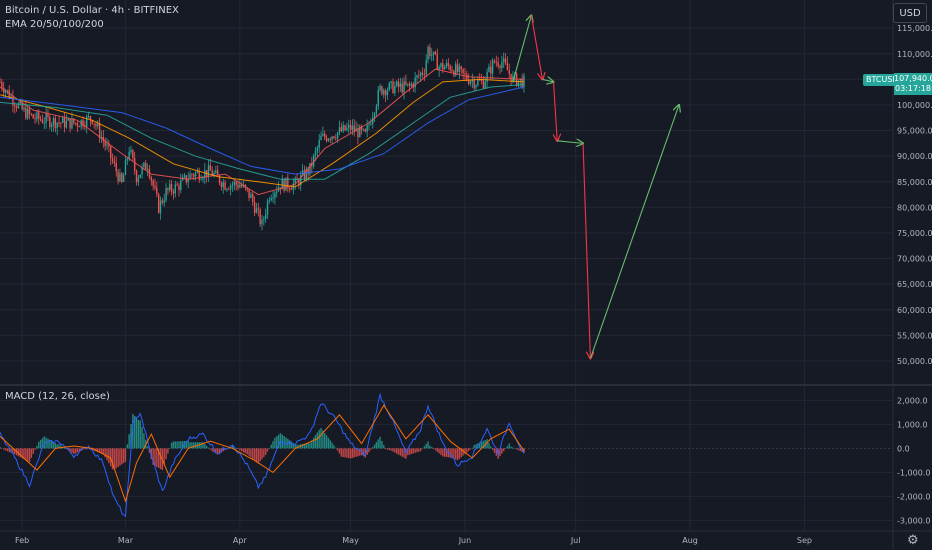  I want to click on macd-label: MACD (12, 26, close), so click(57, 396).